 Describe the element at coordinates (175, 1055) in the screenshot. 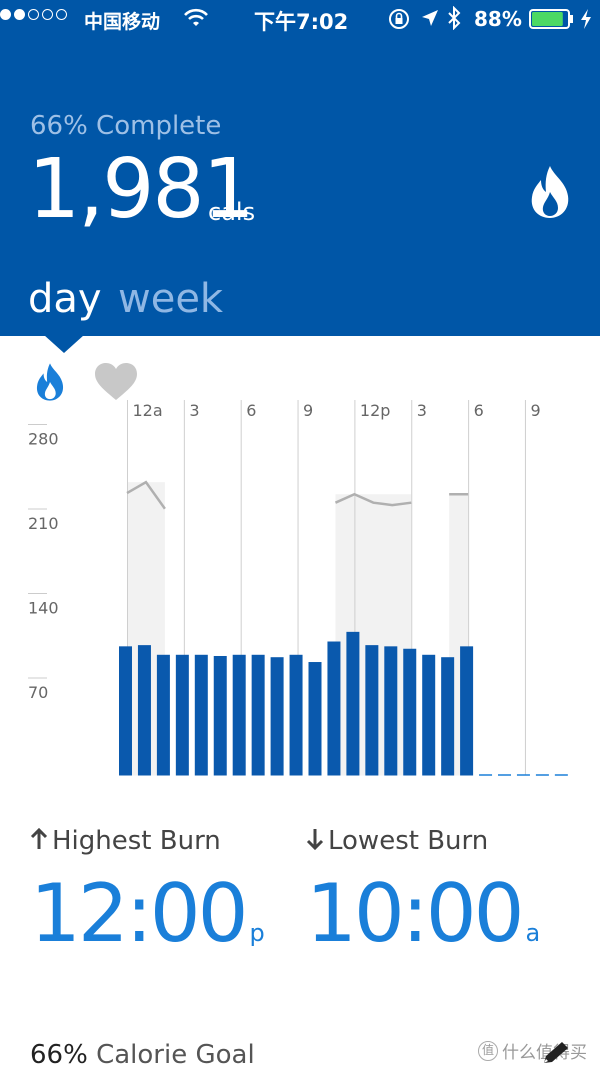

I see `goal-label: Calorie Goal` at that location.